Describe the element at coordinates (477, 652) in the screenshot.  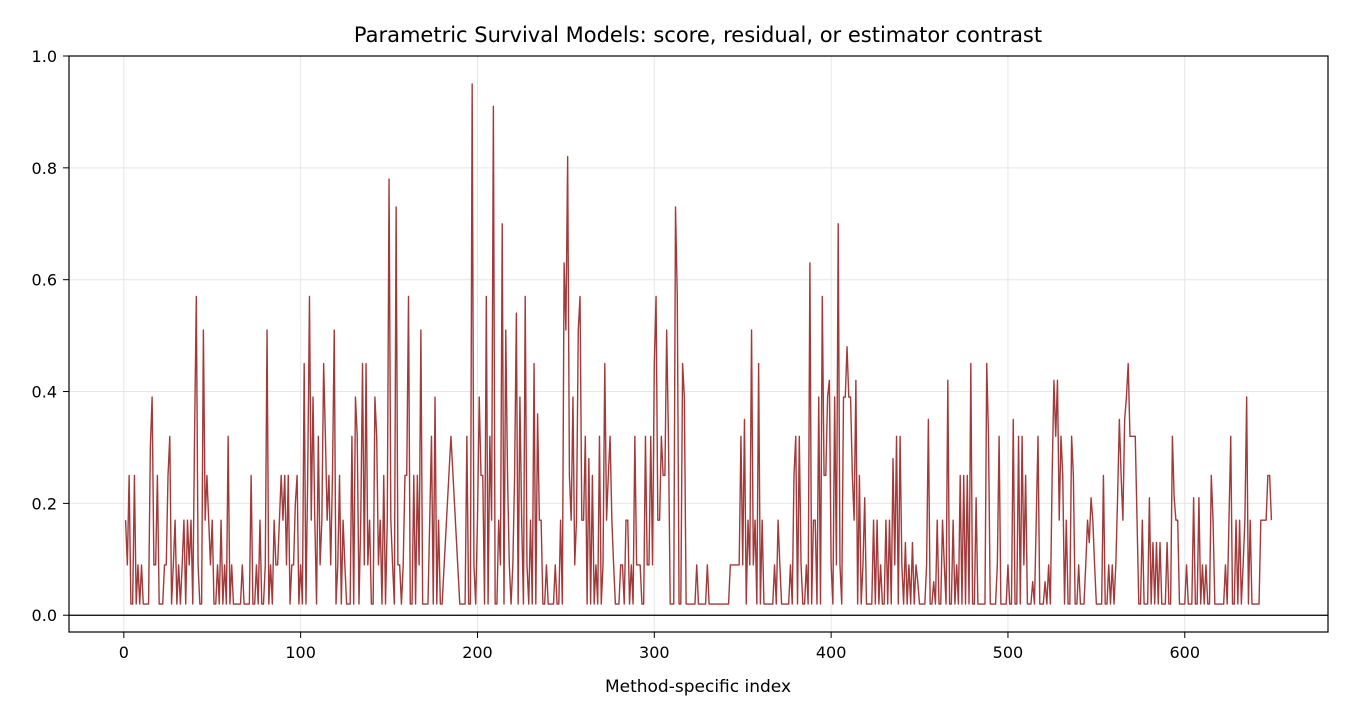
I see `x-tick-label: 200` at that location.